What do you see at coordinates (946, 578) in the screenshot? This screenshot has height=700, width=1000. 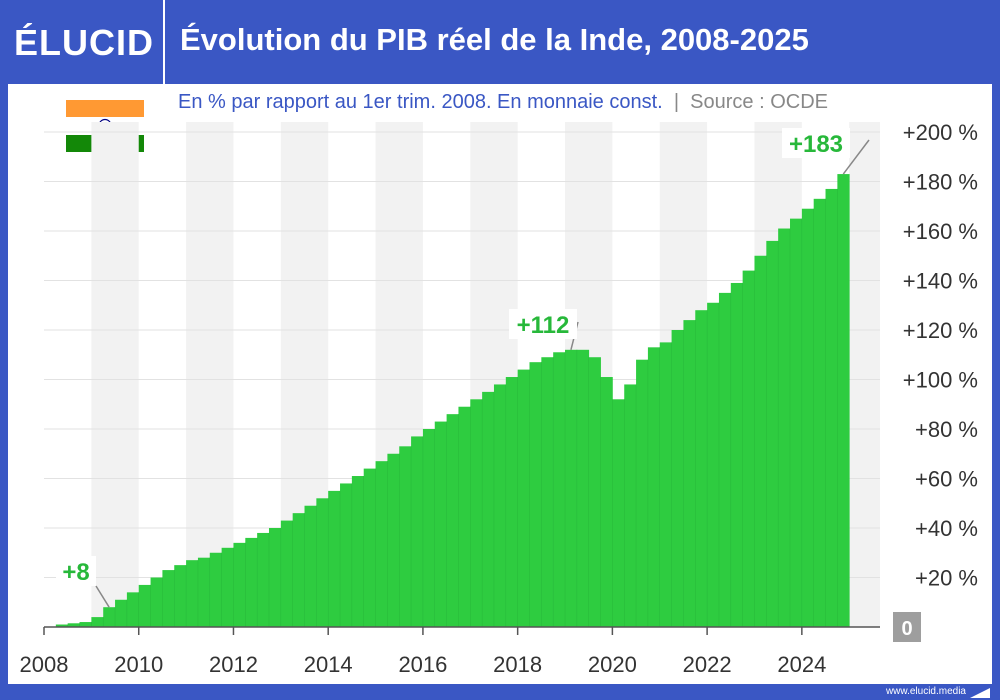 I see `y-tick-label: +20 %` at bounding box center [946, 578].